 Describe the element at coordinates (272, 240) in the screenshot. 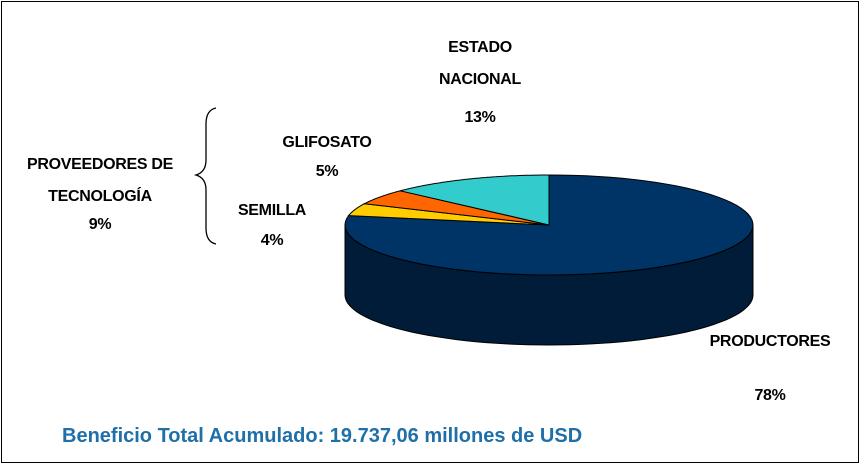

I see `value-label: 4%` at that location.